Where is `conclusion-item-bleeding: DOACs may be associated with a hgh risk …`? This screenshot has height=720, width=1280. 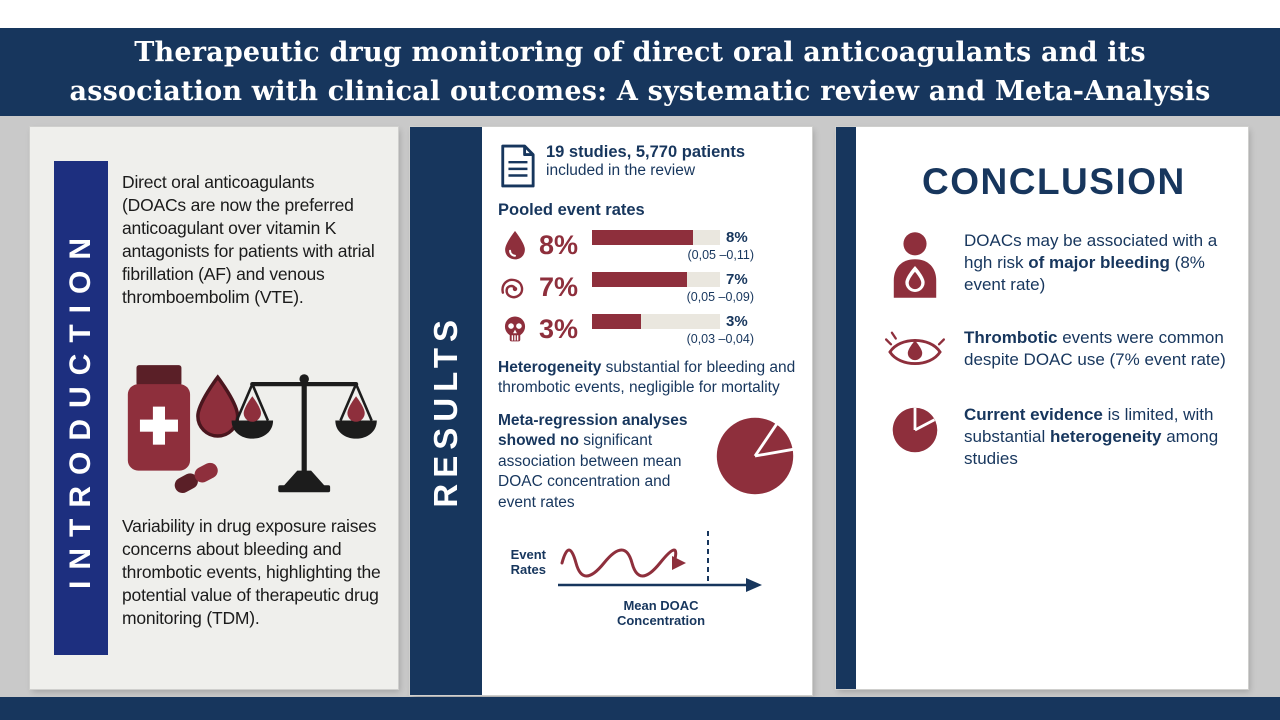 conclusion-item-bleeding: DOACs may be associated with a hgh risk … is located at coordinates (1055, 265).